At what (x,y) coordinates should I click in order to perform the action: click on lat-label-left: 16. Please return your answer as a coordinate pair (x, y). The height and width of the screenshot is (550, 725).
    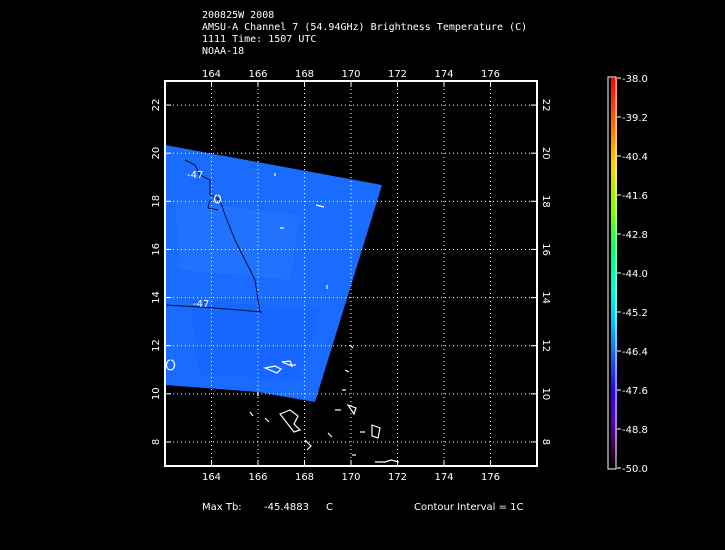
    Looking at the image, I should click on (156, 249).